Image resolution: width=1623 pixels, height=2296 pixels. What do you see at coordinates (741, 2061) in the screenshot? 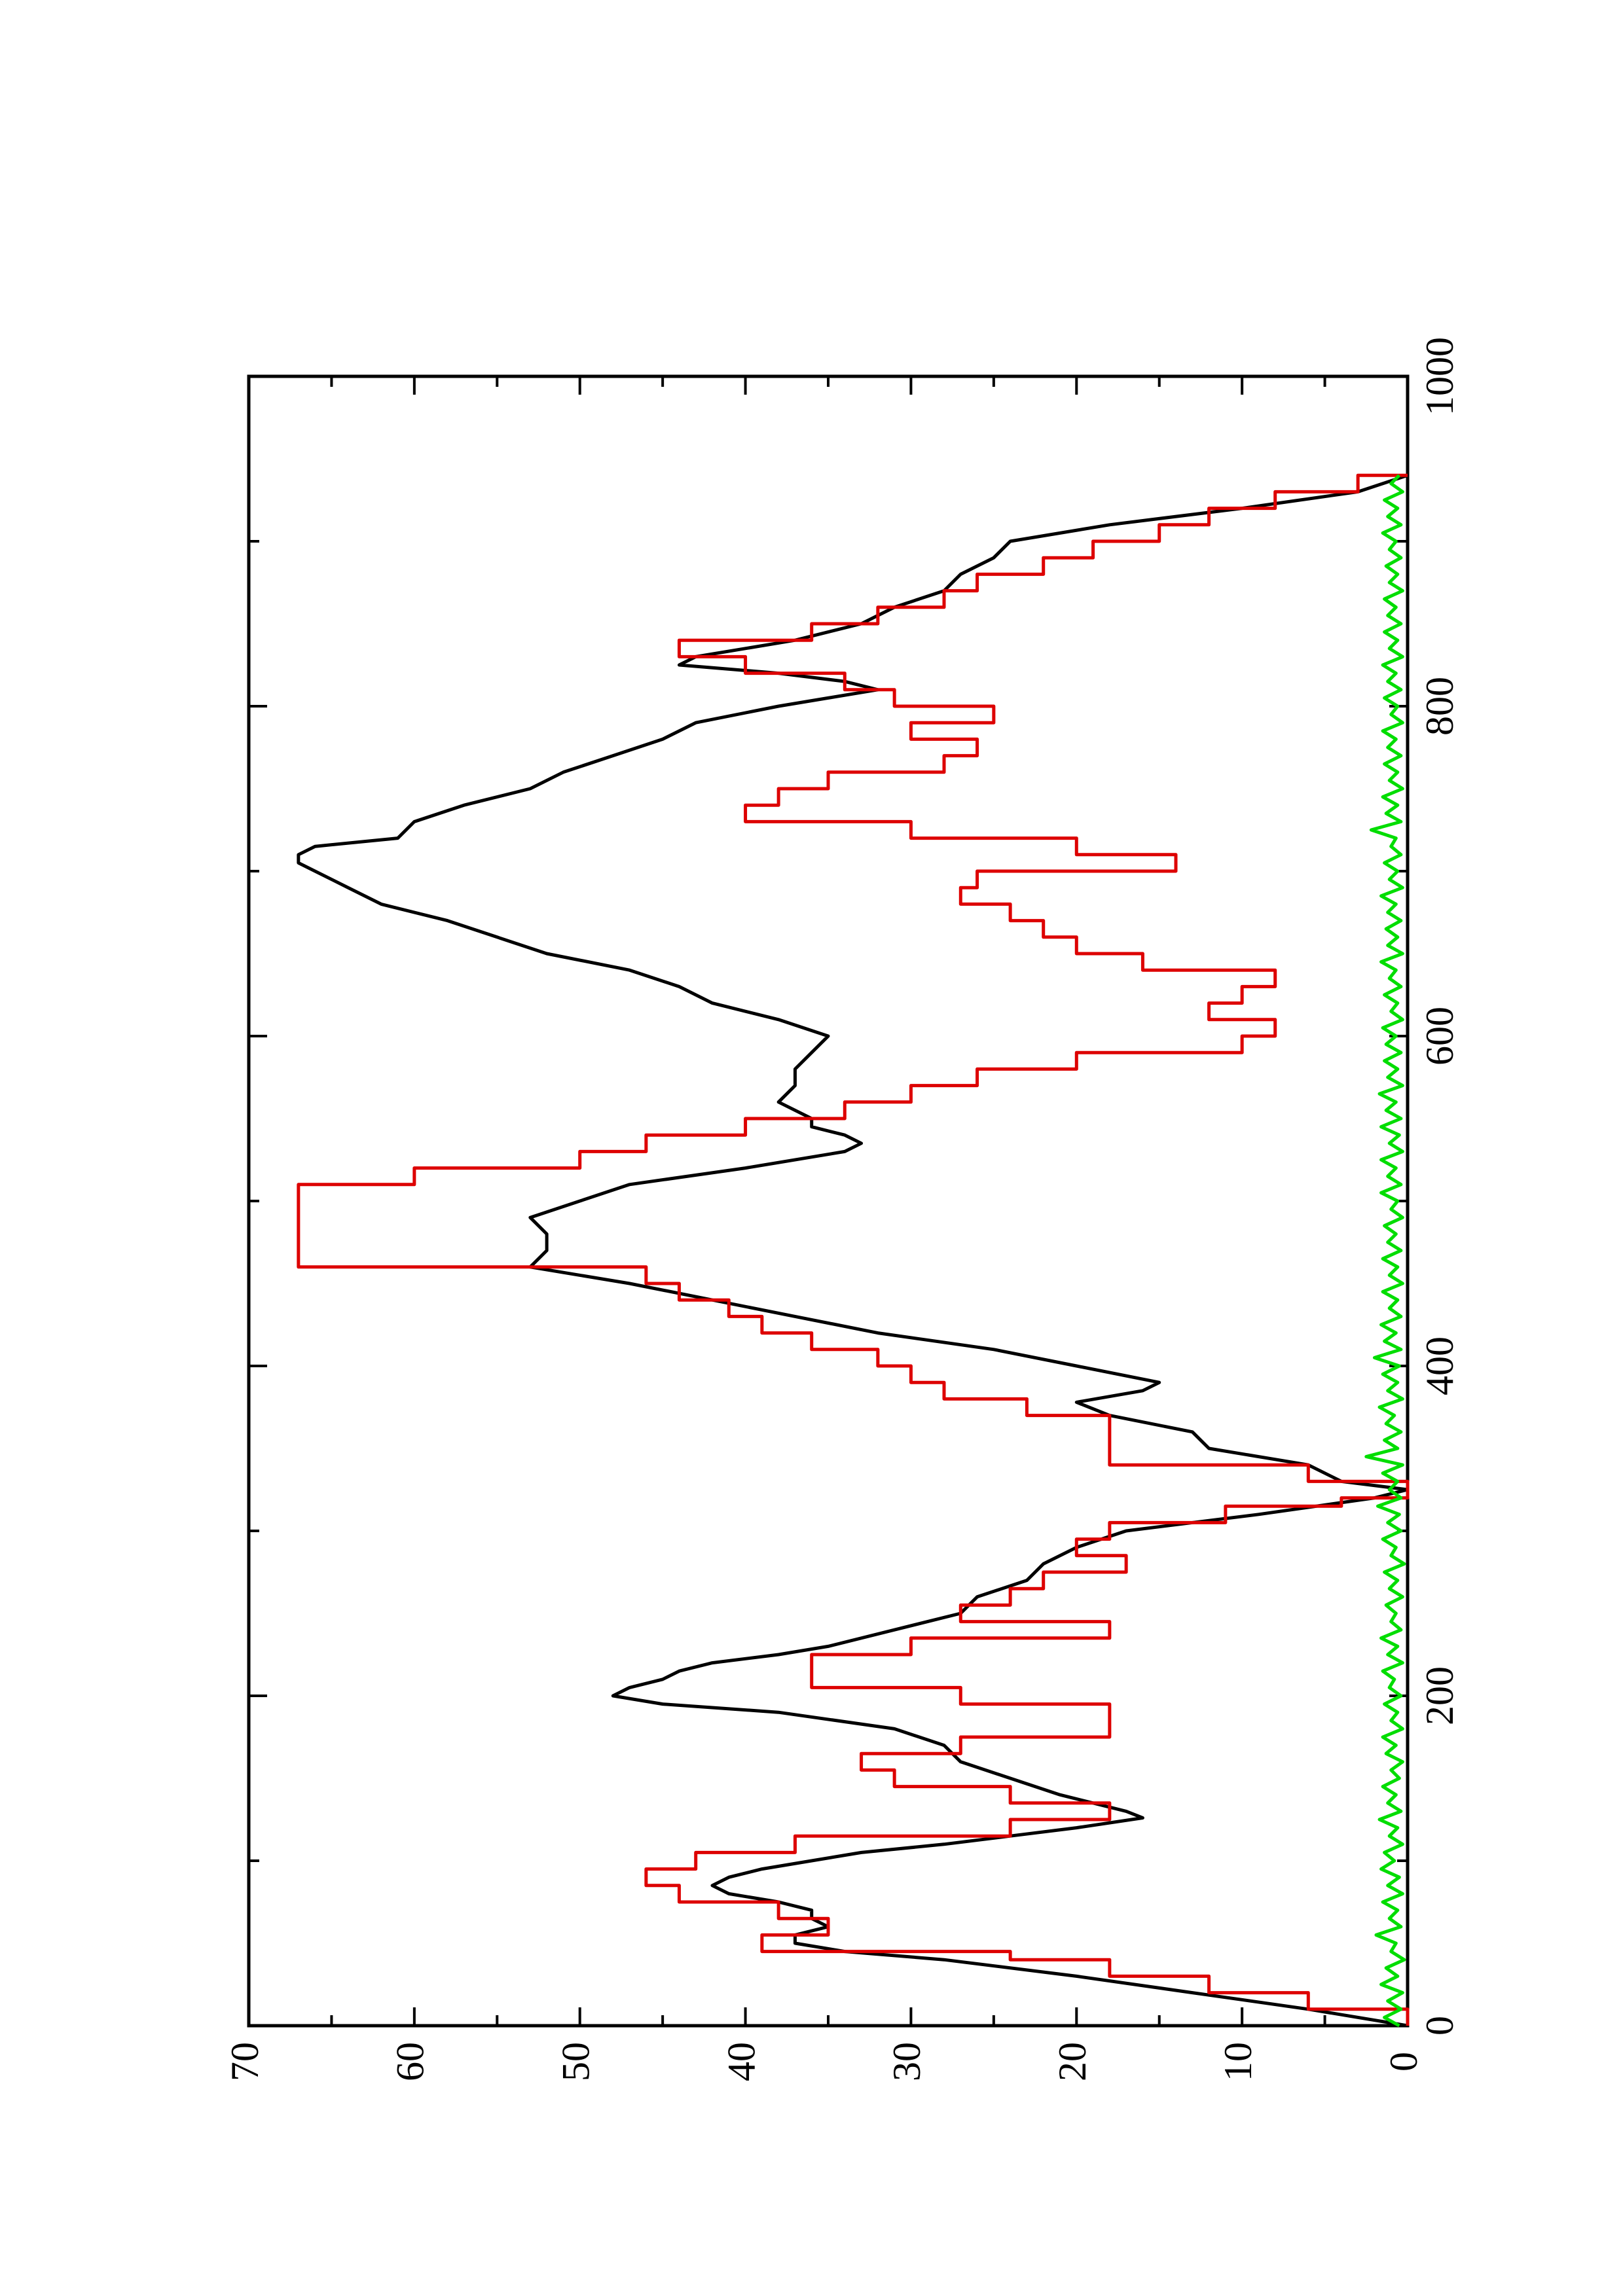
I see `y-tick-label: 40` at bounding box center [741, 2061].